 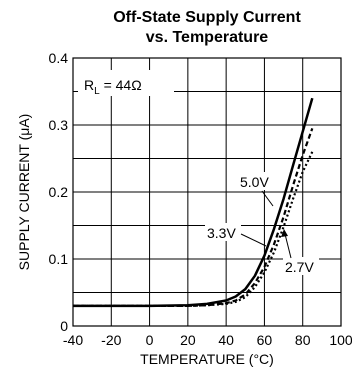 I want to click on x-axis-label: TEMPERATURE (°C), so click(x=207, y=359).